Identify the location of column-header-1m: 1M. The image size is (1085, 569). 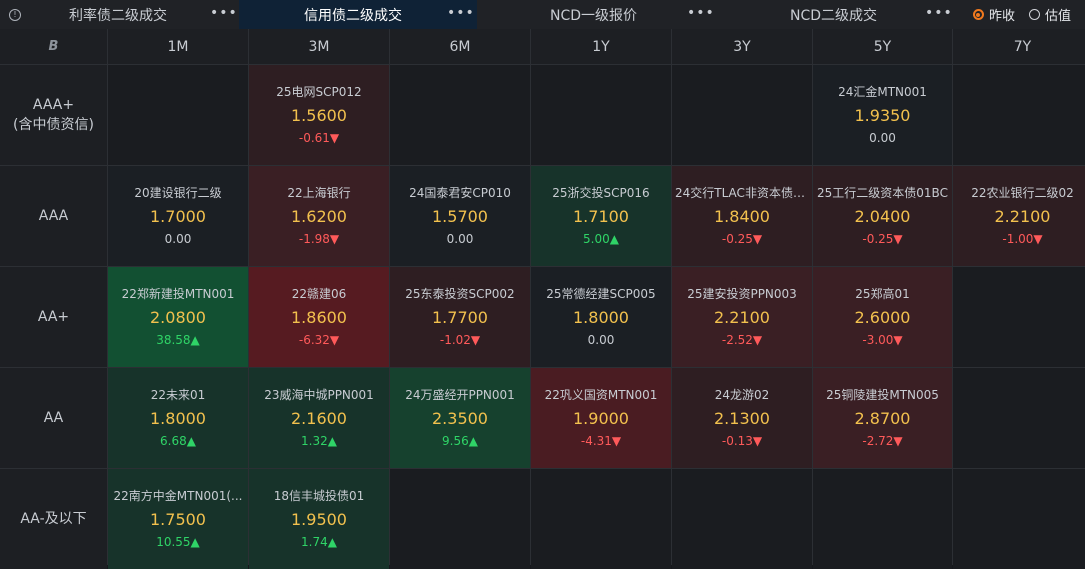
(178, 46).